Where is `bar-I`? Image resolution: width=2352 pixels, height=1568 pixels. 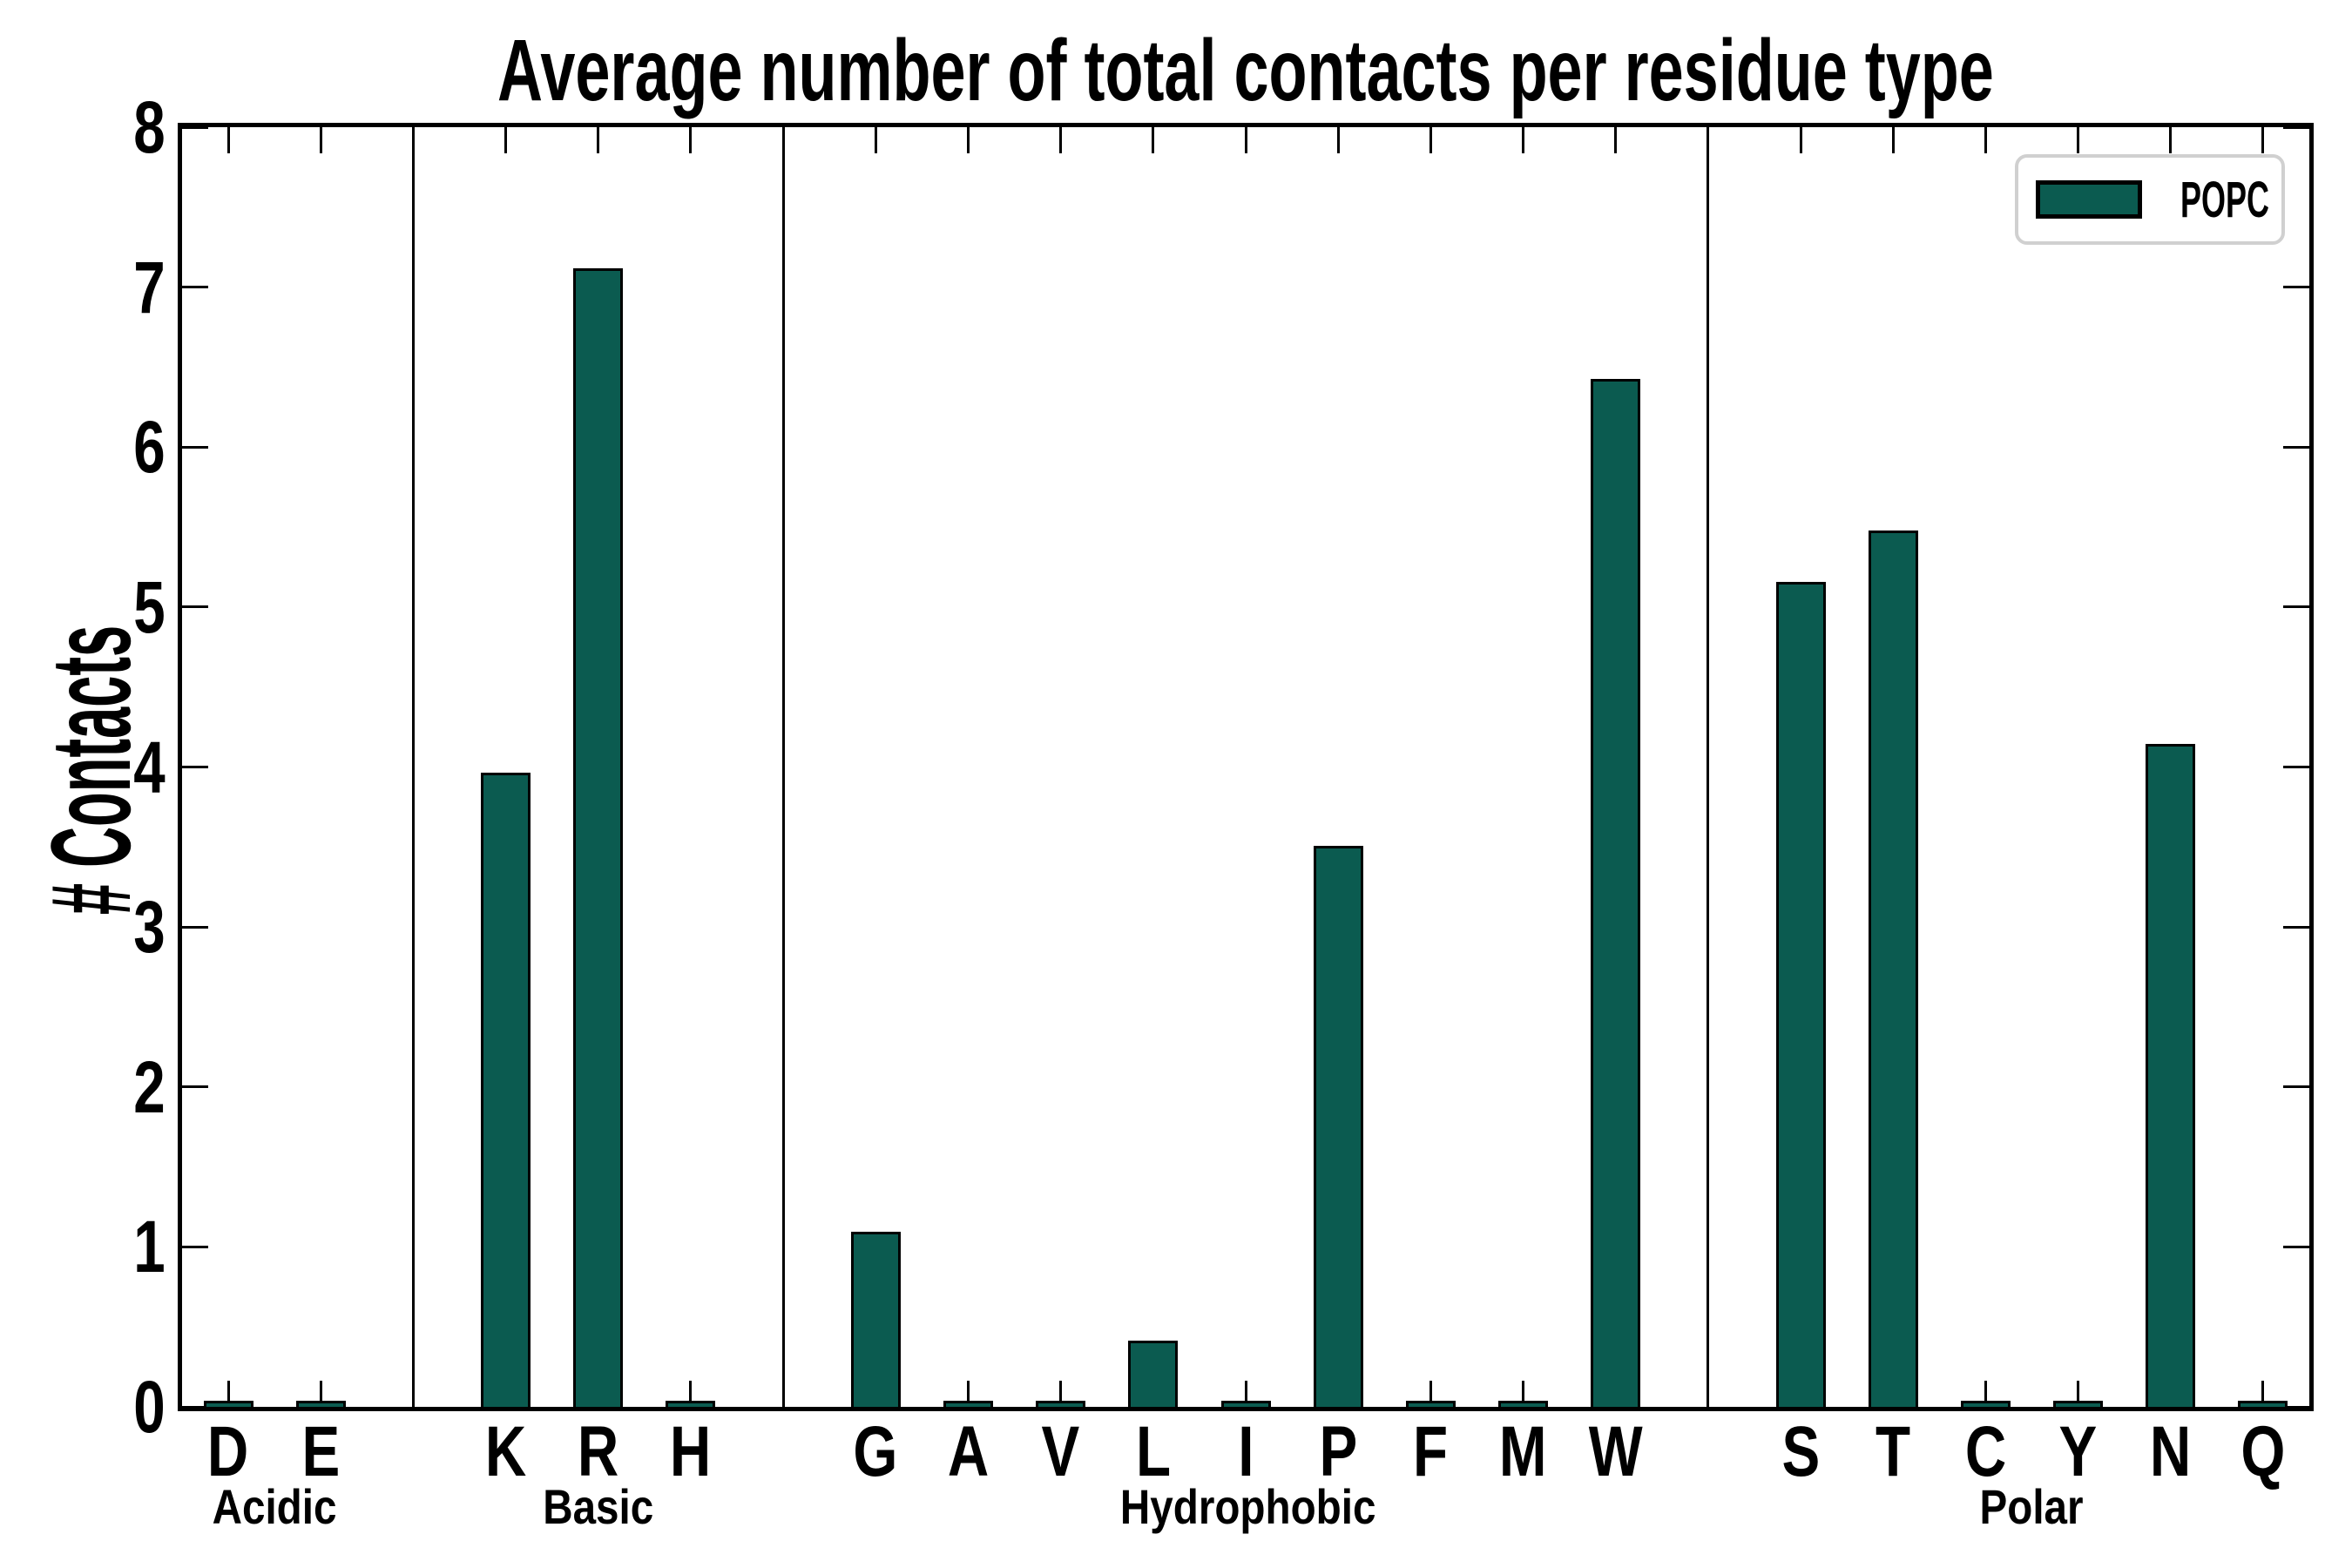
bar-I is located at coordinates (1245, 1404).